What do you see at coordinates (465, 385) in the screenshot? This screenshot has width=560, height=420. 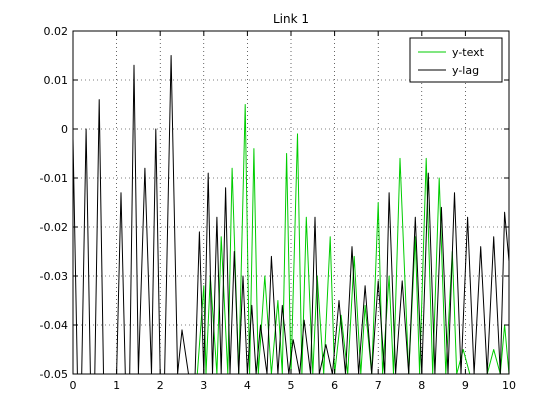 I see `x-tick-label: 9` at bounding box center [465, 385].